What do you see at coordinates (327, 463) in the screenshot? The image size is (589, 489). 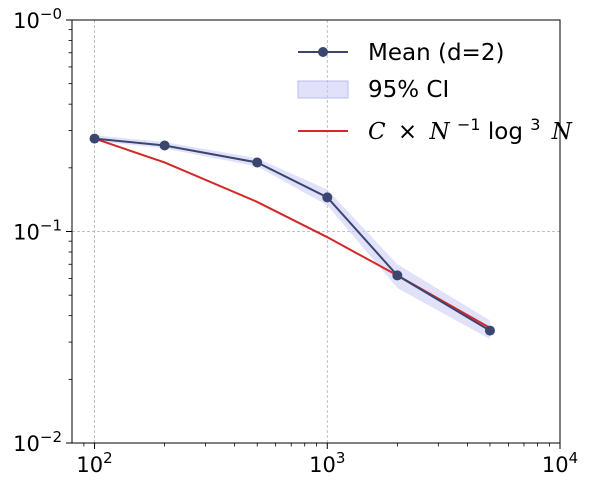 I see `x-tick-label: 10³` at bounding box center [327, 463].